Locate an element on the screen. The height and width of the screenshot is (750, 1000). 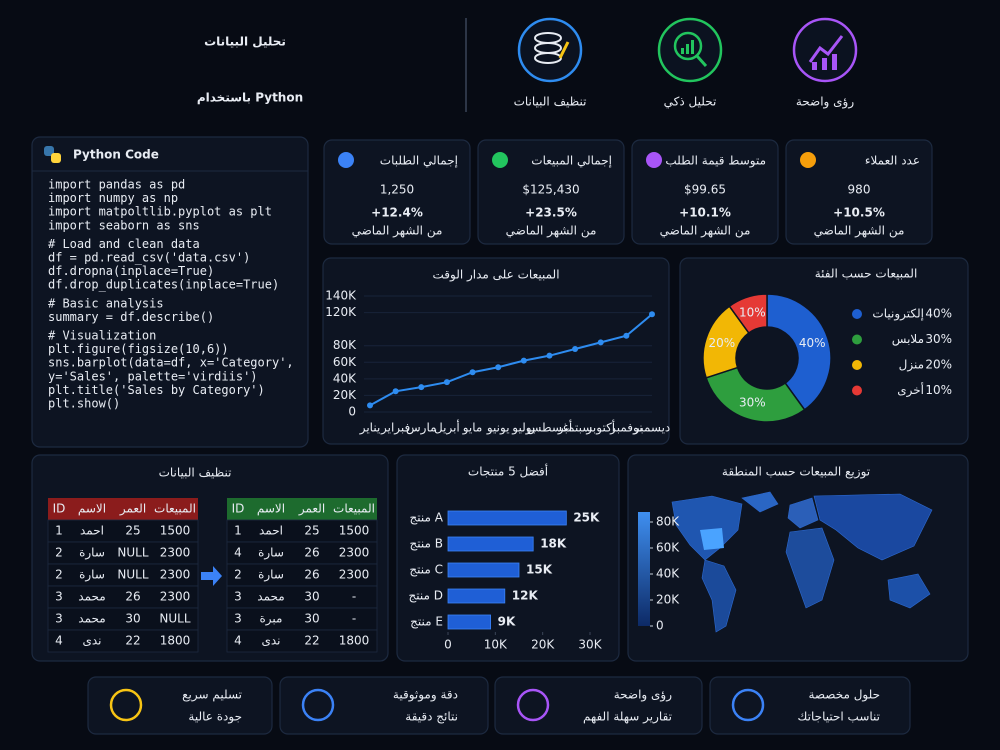
bar-label: 18K is located at coordinates (553, 544).